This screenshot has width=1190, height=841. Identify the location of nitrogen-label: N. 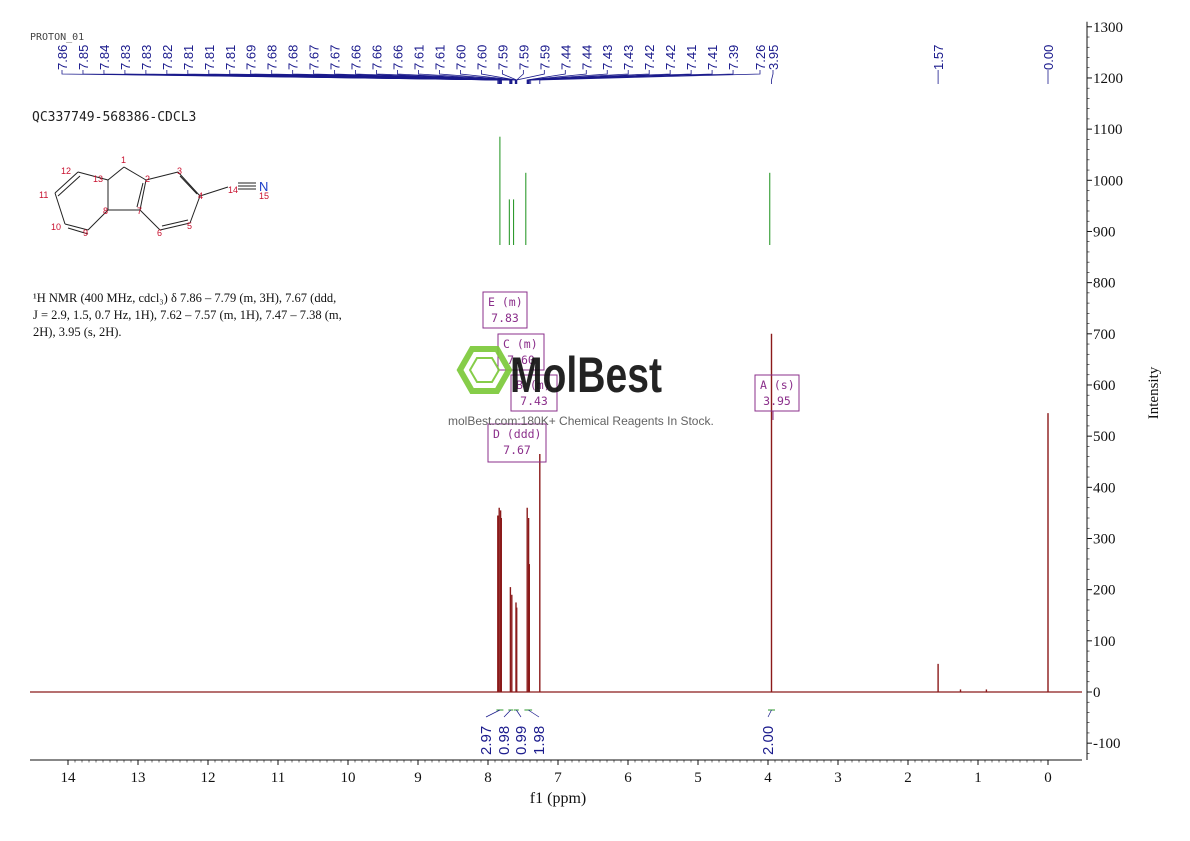
(263, 186).